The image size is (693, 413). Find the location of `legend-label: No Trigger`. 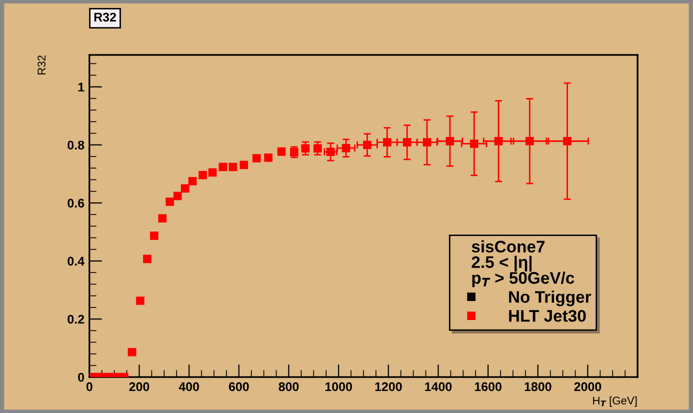

legend-label: No Trigger is located at coordinates (550, 298).